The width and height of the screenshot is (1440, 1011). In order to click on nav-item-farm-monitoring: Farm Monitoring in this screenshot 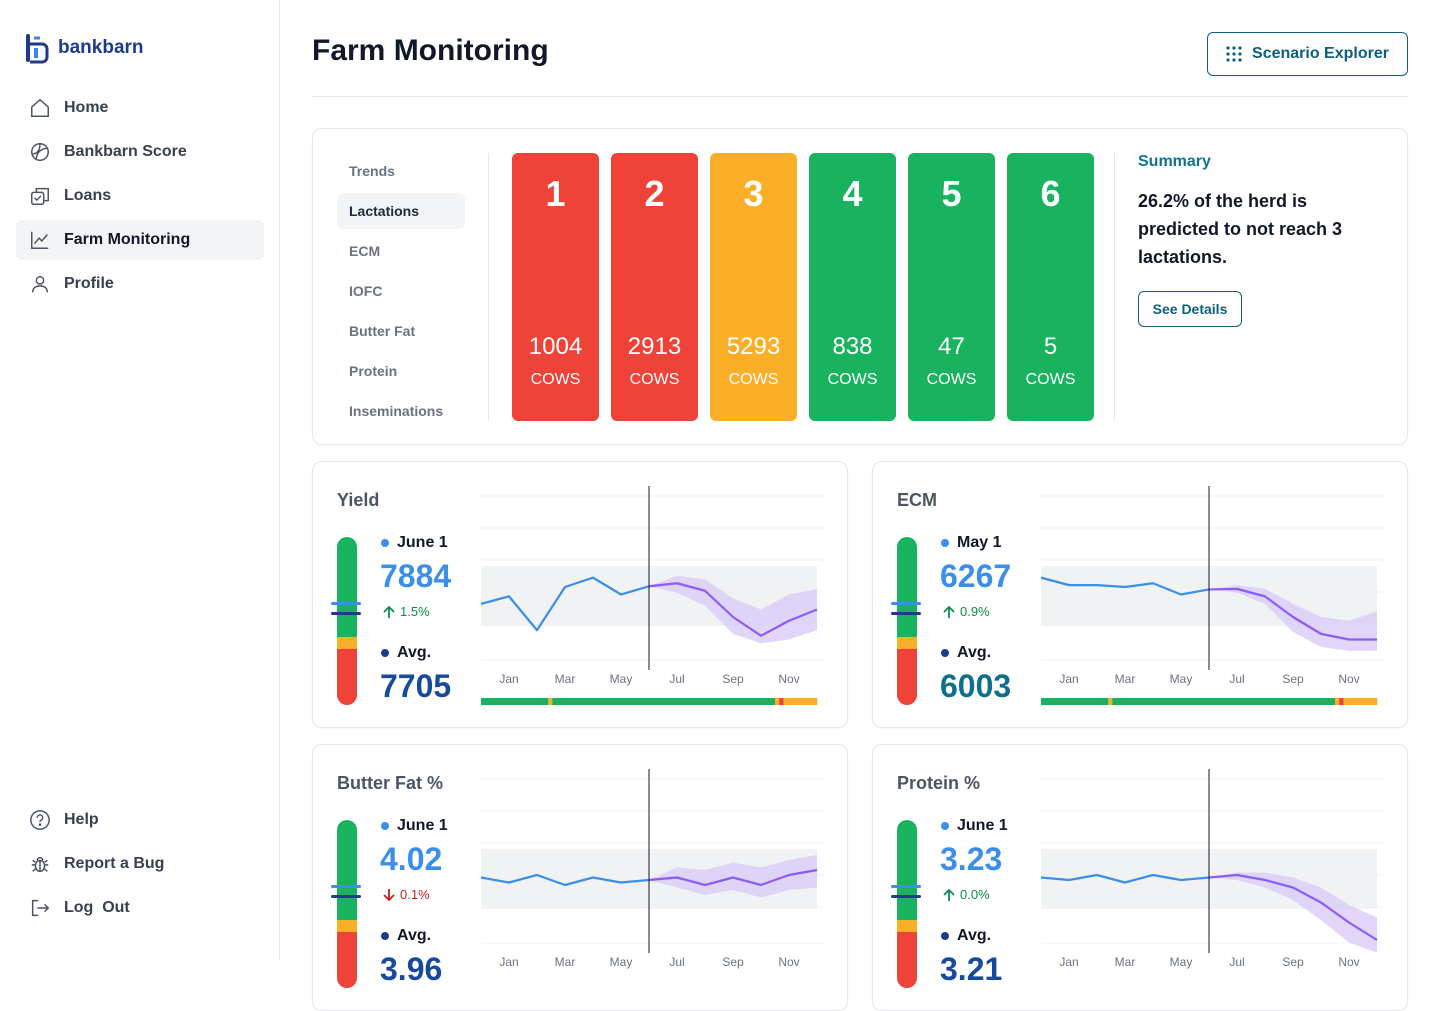, I will do `click(140, 240)`.